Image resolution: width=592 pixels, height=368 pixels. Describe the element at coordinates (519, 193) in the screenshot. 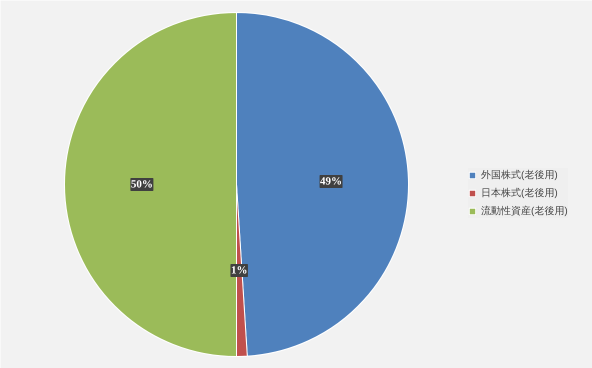

I see `legend-label: 日本株式(老後用)` at that location.